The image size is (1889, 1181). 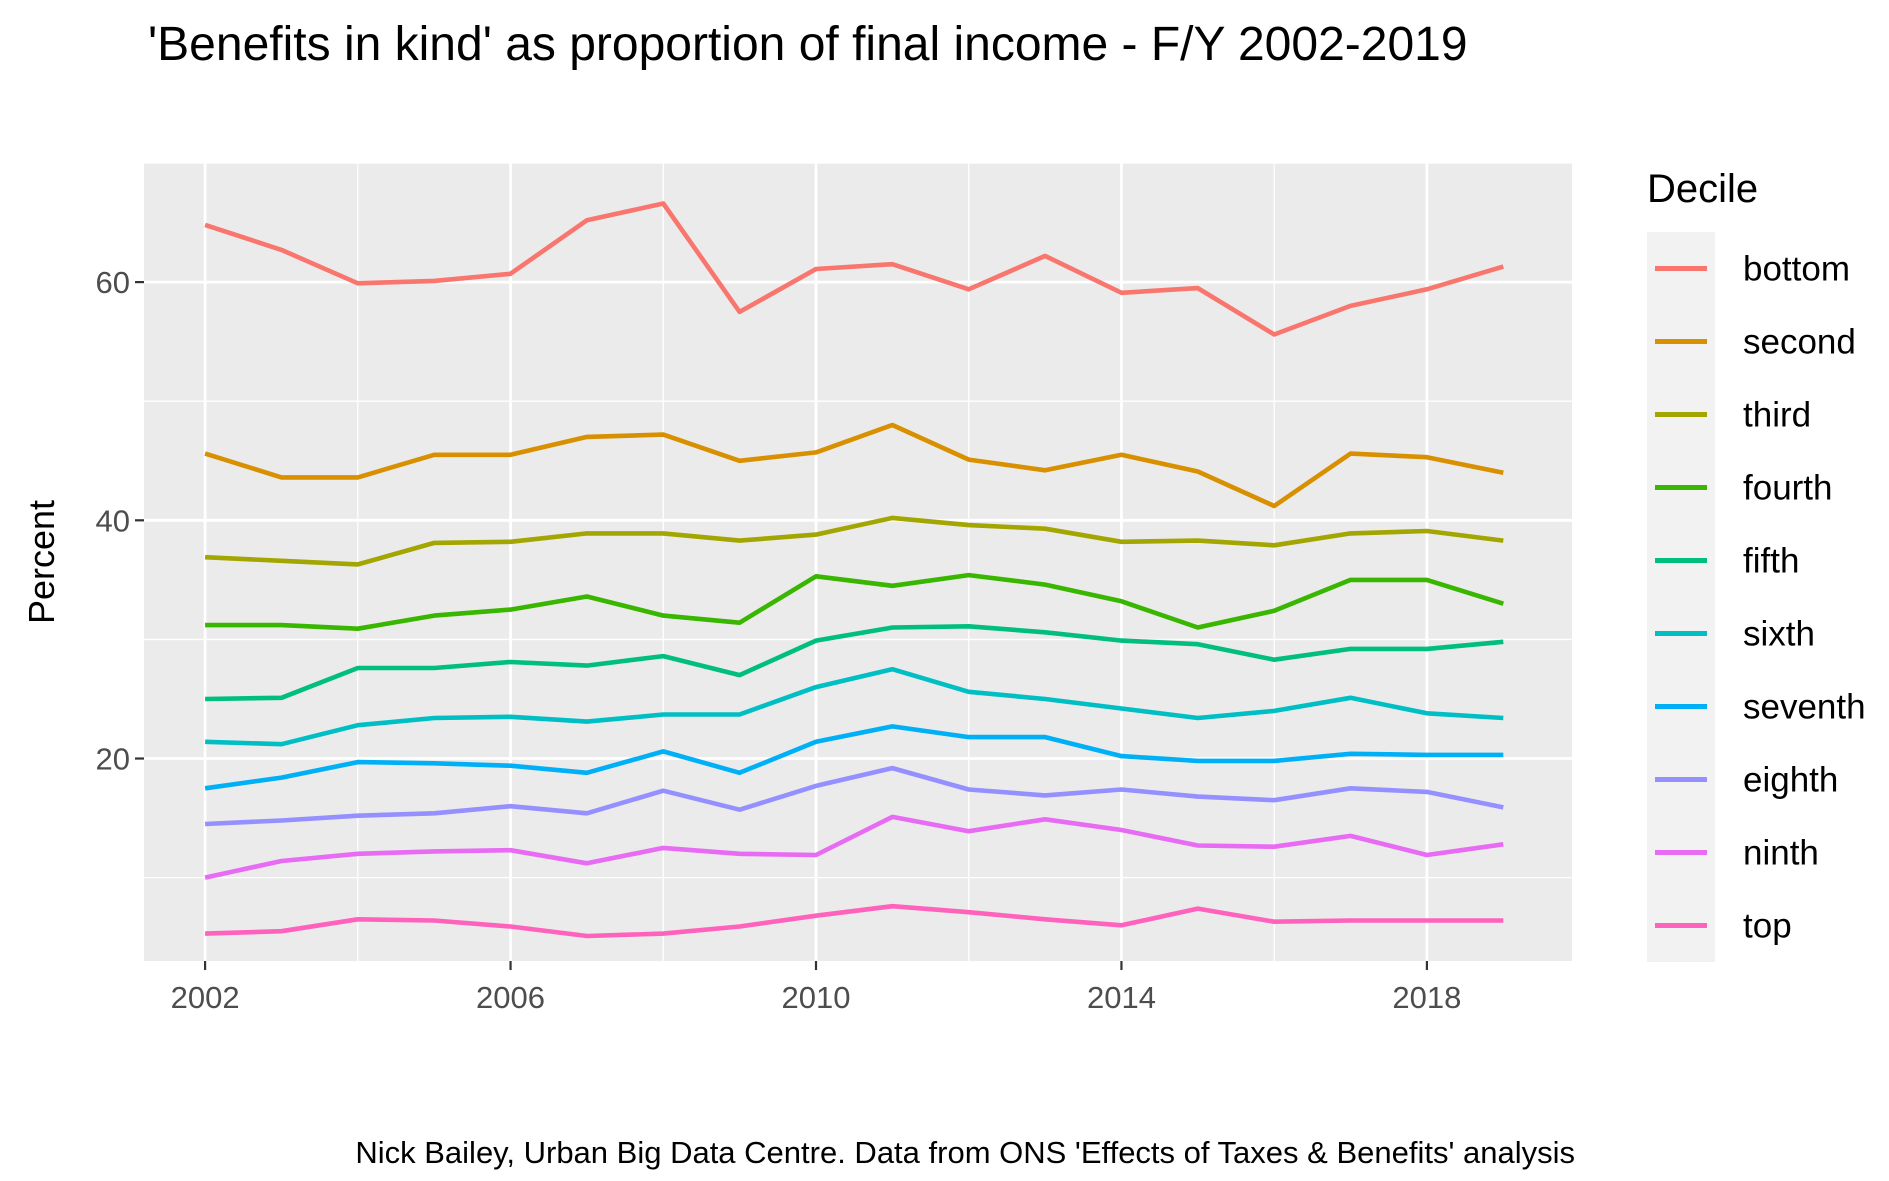 What do you see at coordinates (510, 997) in the screenshot?
I see `x-tick-label: 2006` at bounding box center [510, 997].